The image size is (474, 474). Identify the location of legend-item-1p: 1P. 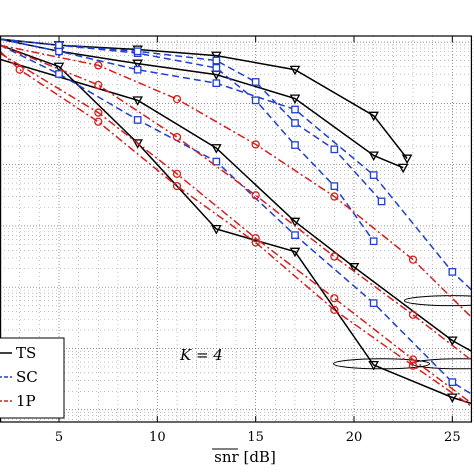
(18, 401).